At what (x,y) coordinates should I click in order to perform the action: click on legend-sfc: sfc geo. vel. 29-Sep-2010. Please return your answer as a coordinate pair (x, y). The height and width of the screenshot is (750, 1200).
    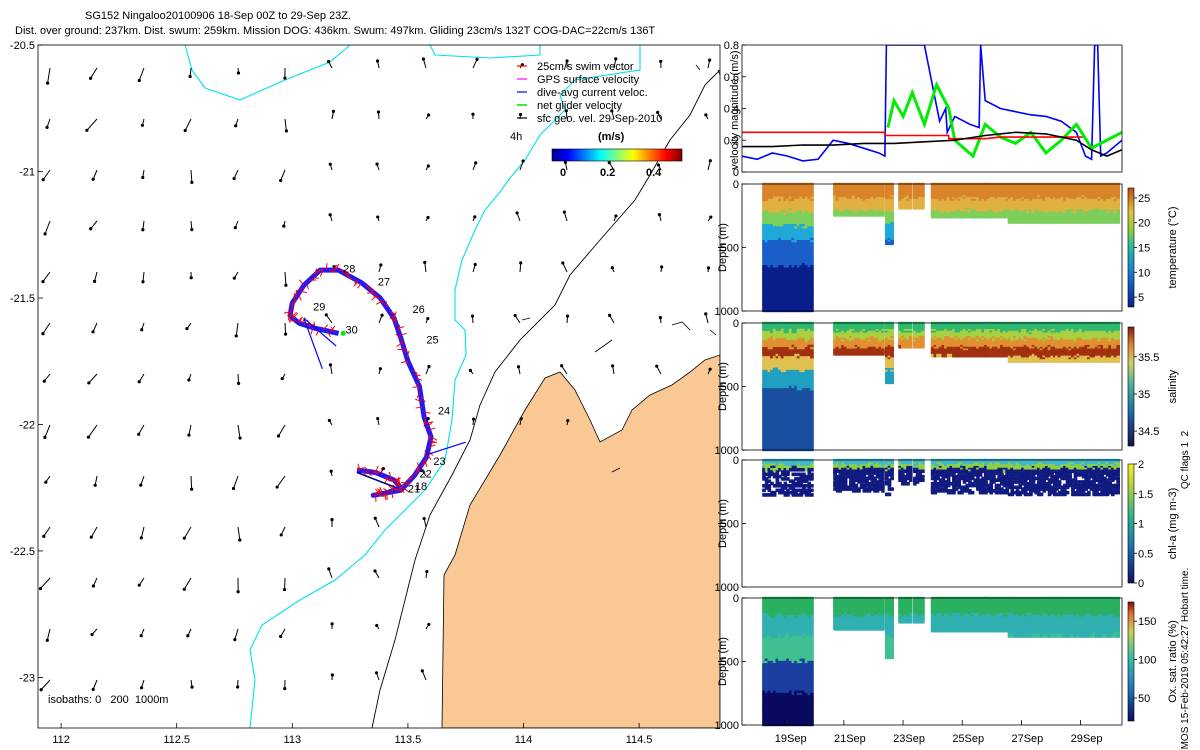
    Looking at the image, I should click on (599, 119).